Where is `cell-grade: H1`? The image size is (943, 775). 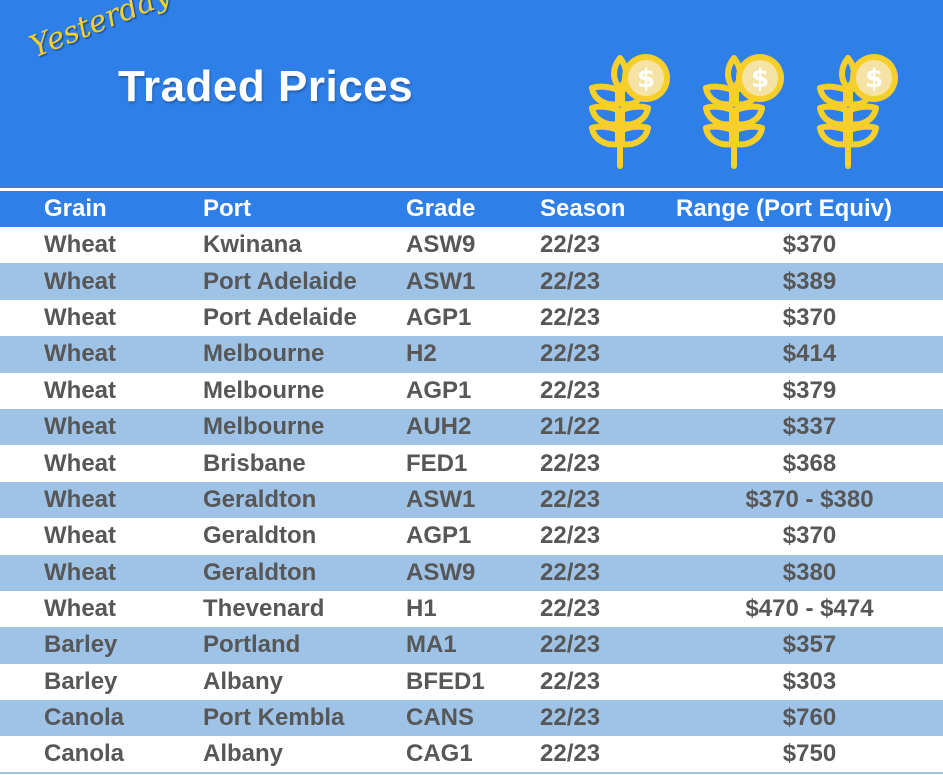 cell-grade: H1 is located at coordinates (421, 609).